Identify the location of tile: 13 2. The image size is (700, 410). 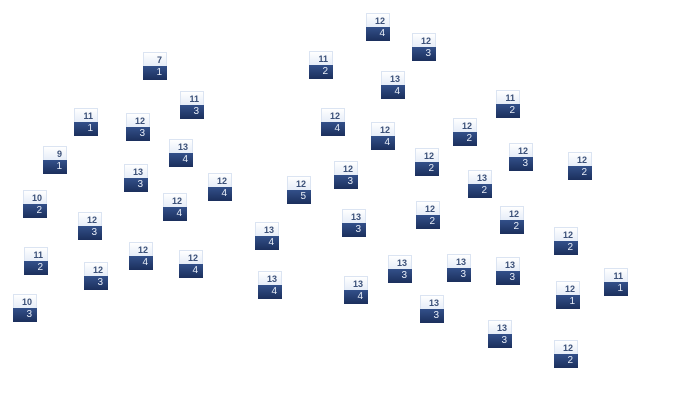
(480, 184).